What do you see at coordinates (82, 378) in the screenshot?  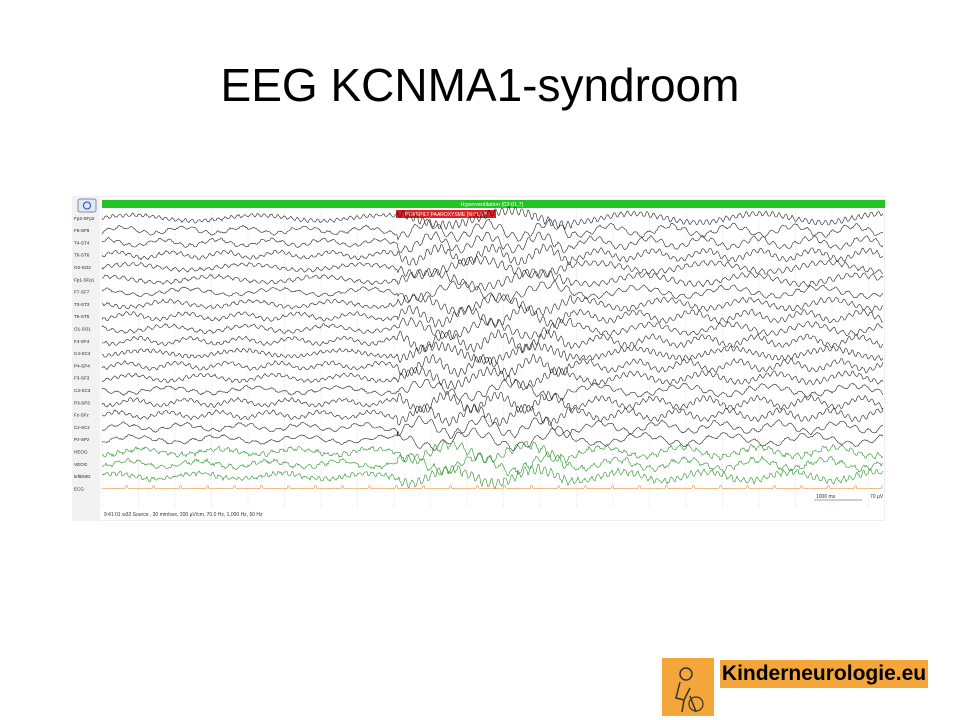 I see `channel-label: F3-SF3` at bounding box center [82, 378].